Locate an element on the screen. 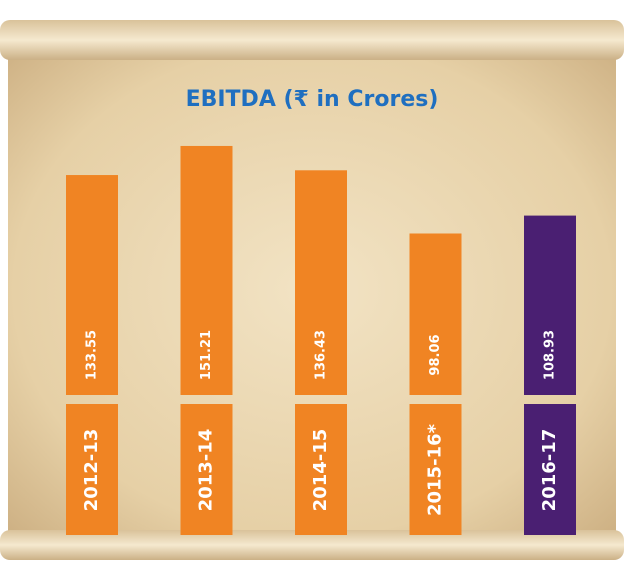 This screenshot has height=565, width=624. scroll-bottom is located at coordinates (312, 545).